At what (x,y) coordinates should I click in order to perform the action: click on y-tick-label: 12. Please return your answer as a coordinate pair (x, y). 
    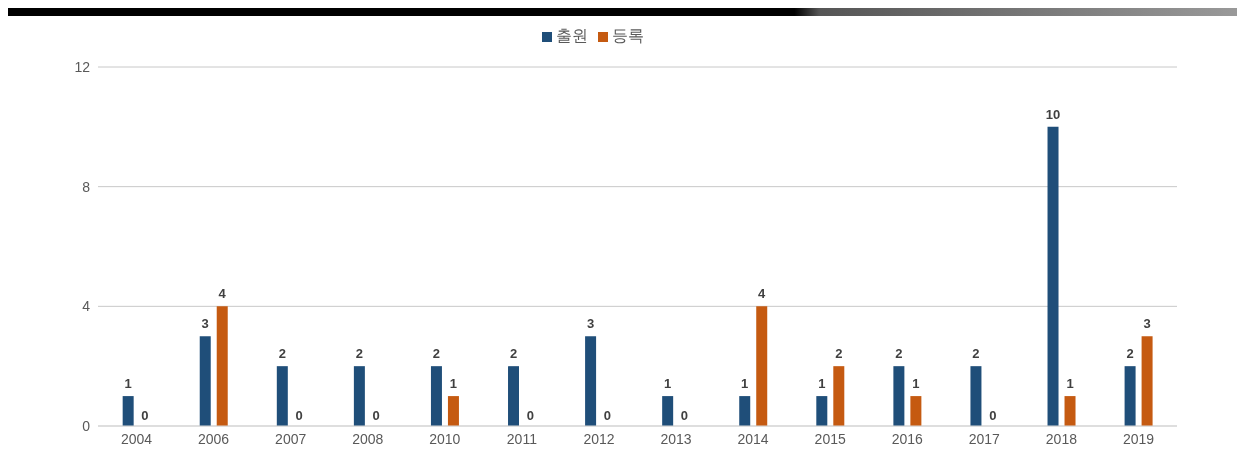
    Looking at the image, I should click on (82, 66).